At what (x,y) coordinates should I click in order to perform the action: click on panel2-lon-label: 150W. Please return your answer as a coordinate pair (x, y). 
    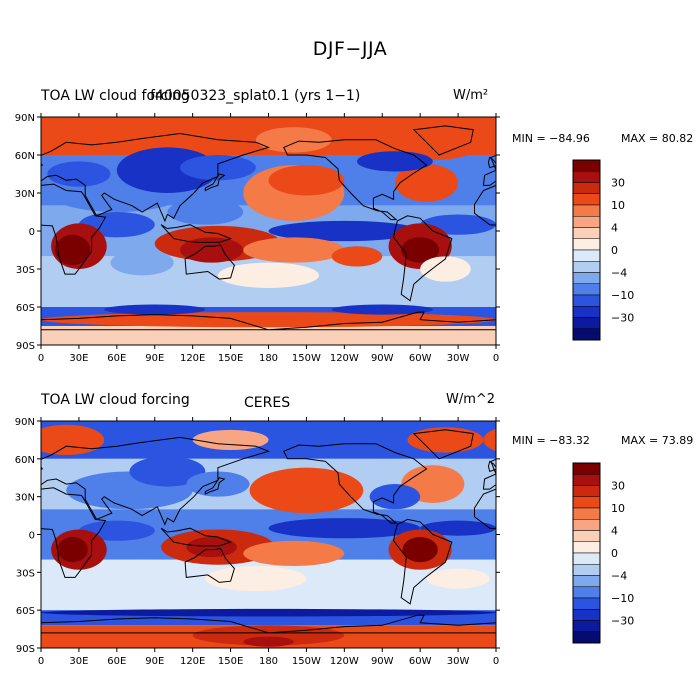
    Looking at the image, I should click on (306, 661).